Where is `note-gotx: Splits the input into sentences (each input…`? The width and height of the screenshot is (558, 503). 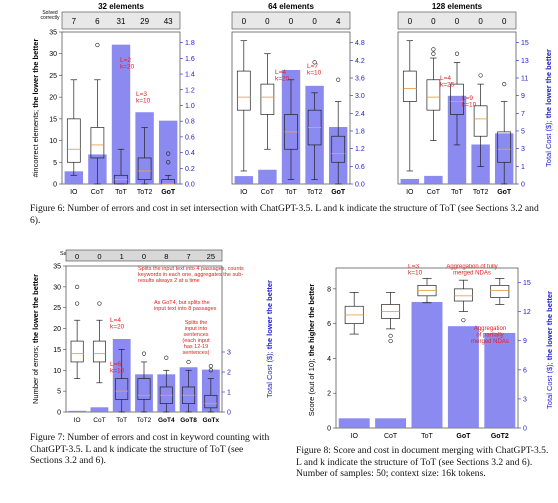 note-gotx: Splits the input into sentences (each input… is located at coordinates (196, 338).